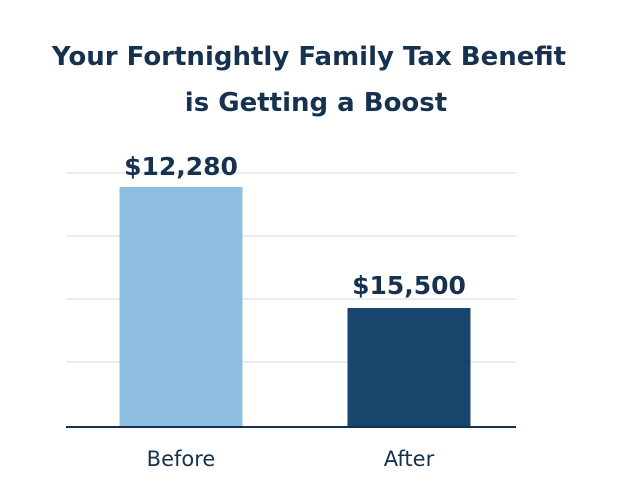 Image resolution: width=618 pixels, height=502 pixels. I want to click on category-labels: Before After, so click(291, 459).